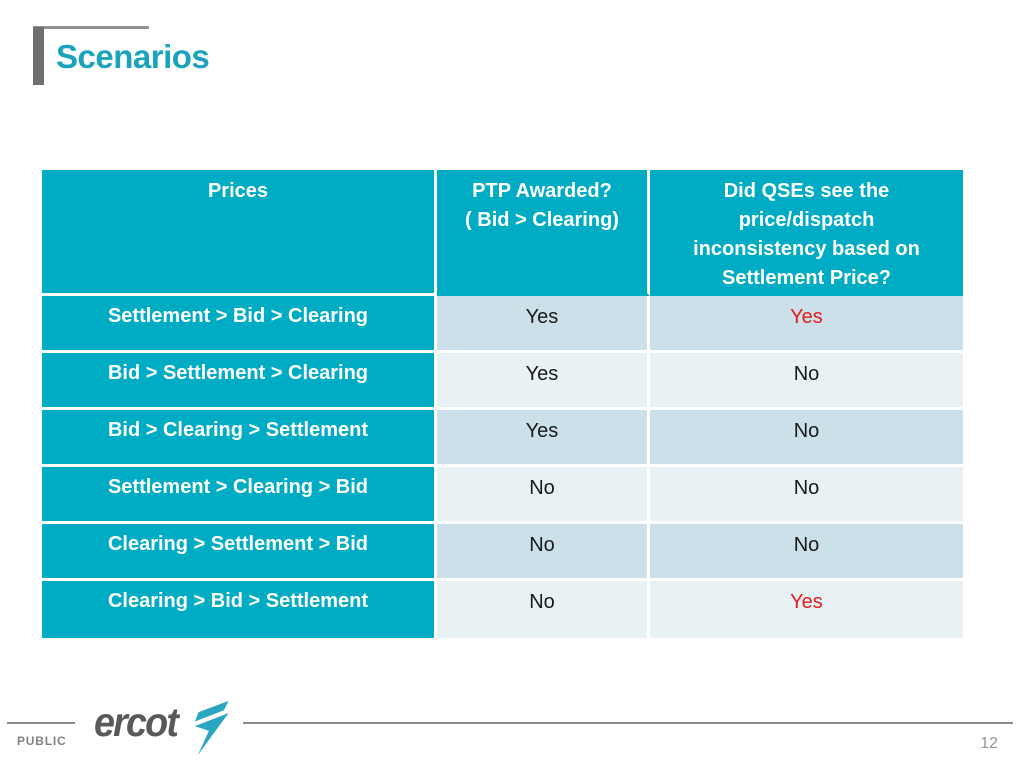 This screenshot has width=1024, height=768. Describe the element at coordinates (41, 723) in the screenshot. I see `footer-rule-left` at that location.